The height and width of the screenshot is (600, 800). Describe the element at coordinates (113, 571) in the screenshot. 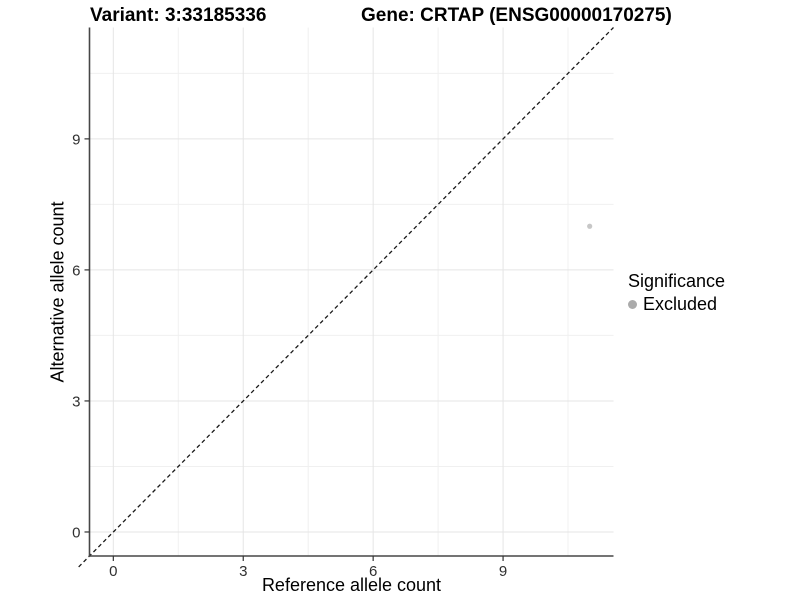

I see `x-tick-label: 0` at that location.